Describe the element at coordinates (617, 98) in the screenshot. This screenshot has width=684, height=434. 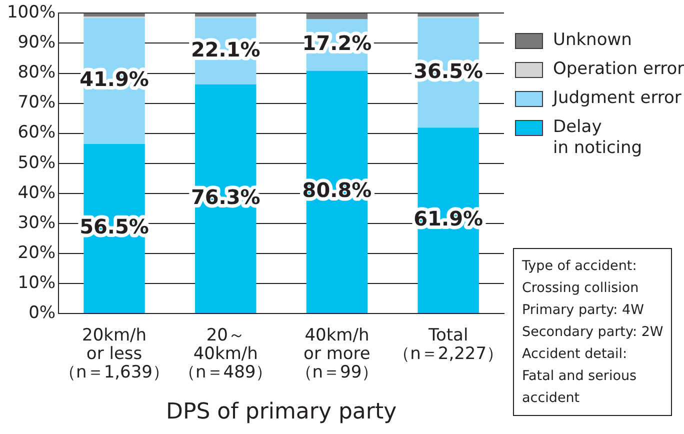
I see `legend-label: Judgment error` at that location.